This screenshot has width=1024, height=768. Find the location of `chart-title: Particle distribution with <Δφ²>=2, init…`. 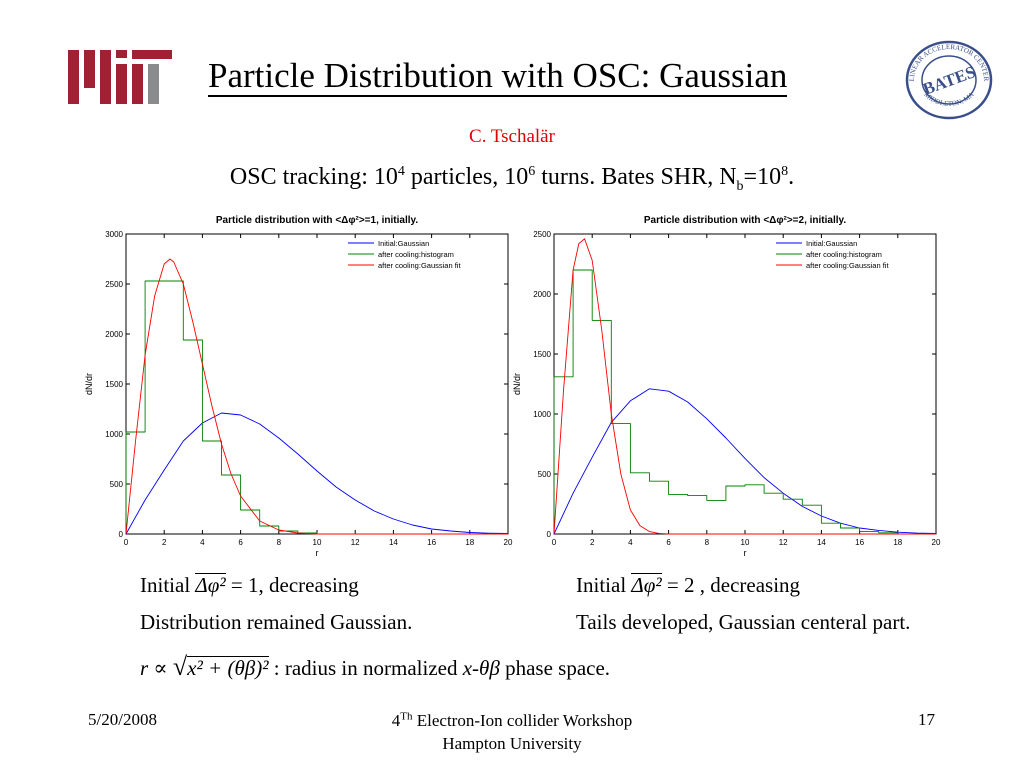

chart-title: Particle distribution with <Δφ²>=2, init… is located at coordinates (745, 220).